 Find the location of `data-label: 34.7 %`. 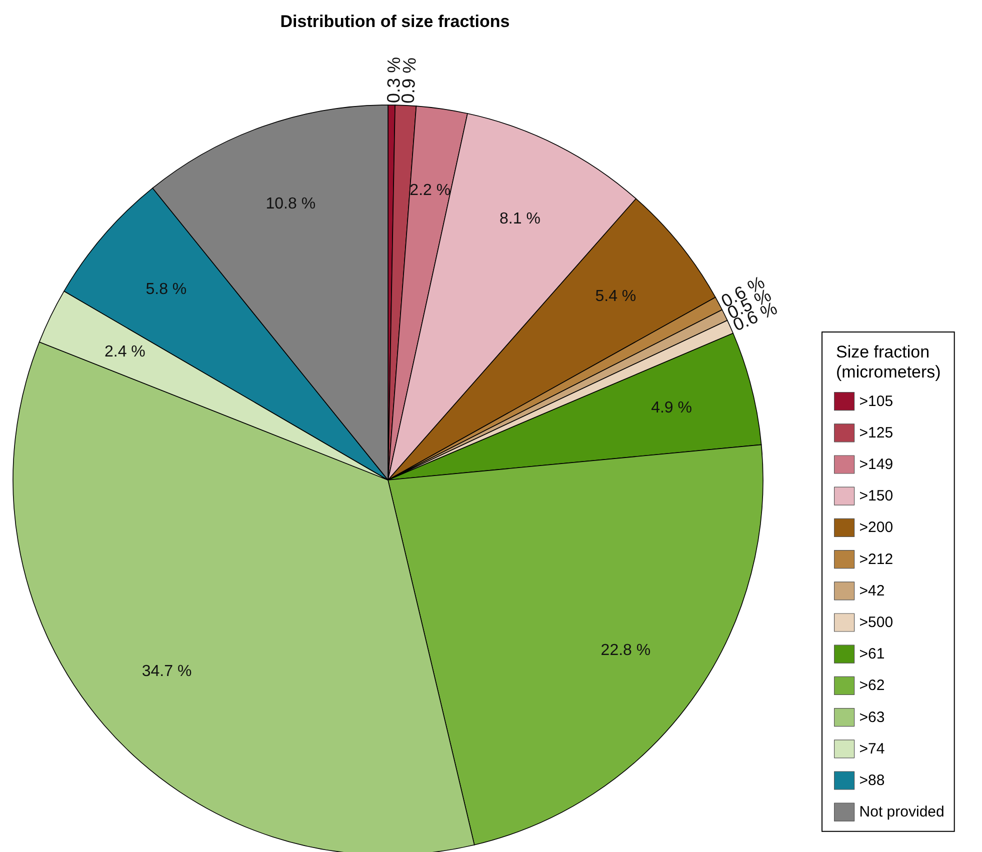

data-label: 34.7 % is located at coordinates (167, 671).